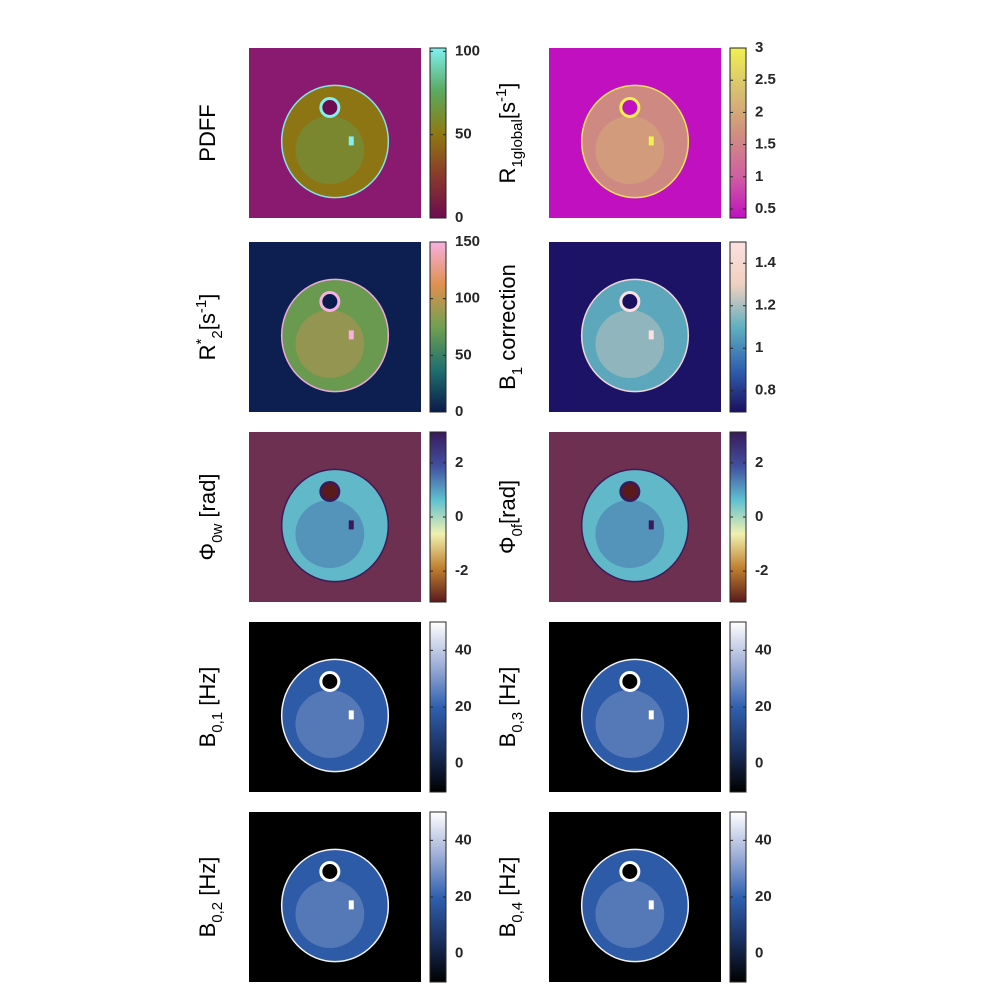  I want to click on label-part: 2, so click(217, 334).